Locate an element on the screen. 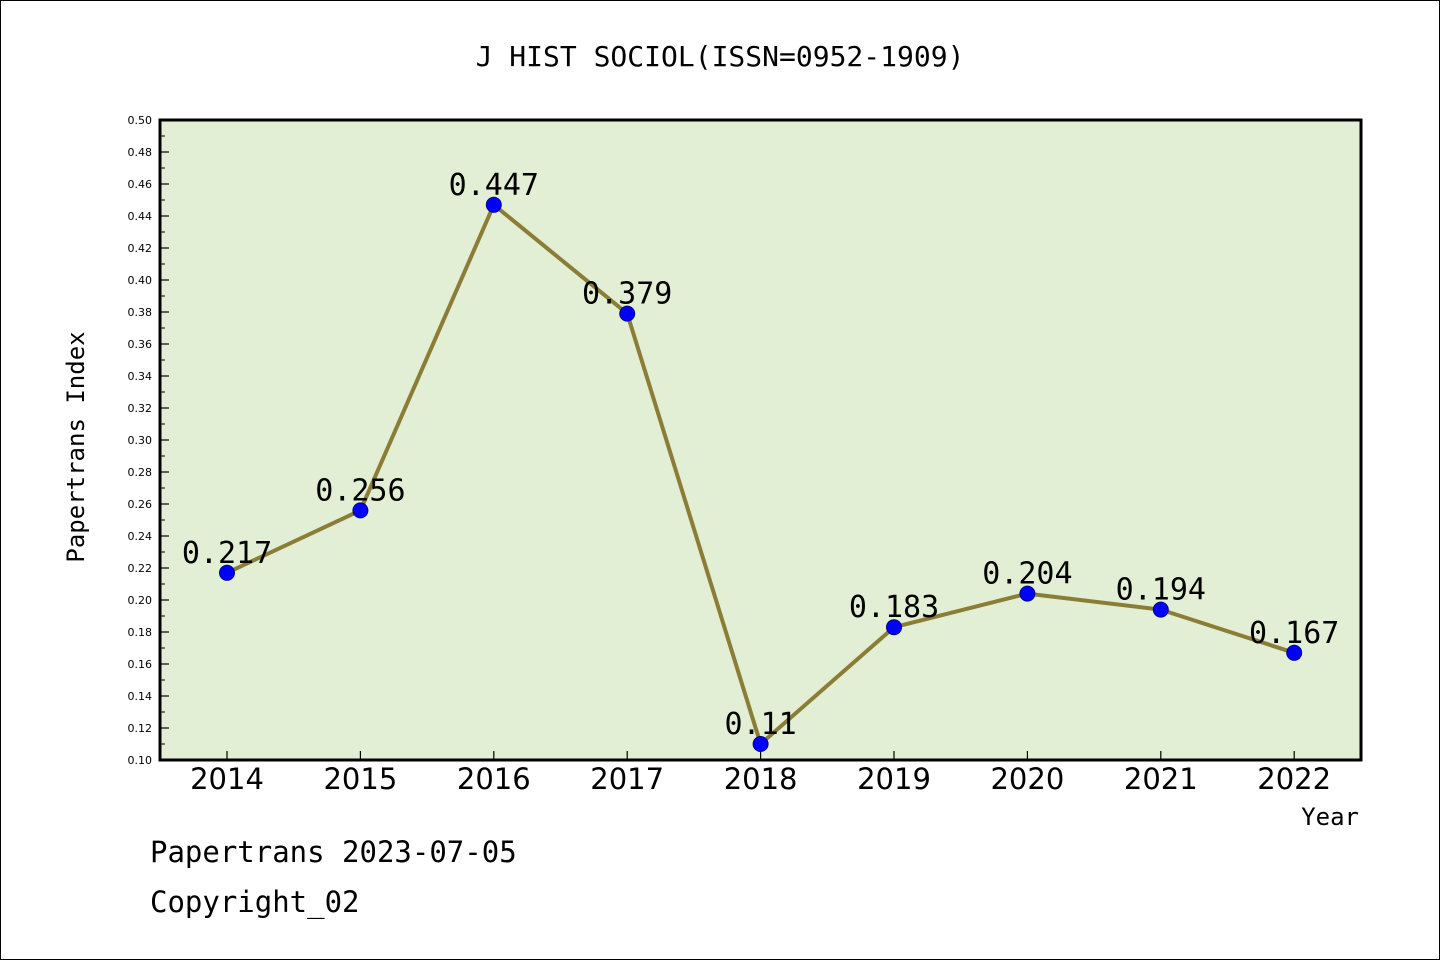  y-tick-label: 0.28 is located at coordinates (140, 472).